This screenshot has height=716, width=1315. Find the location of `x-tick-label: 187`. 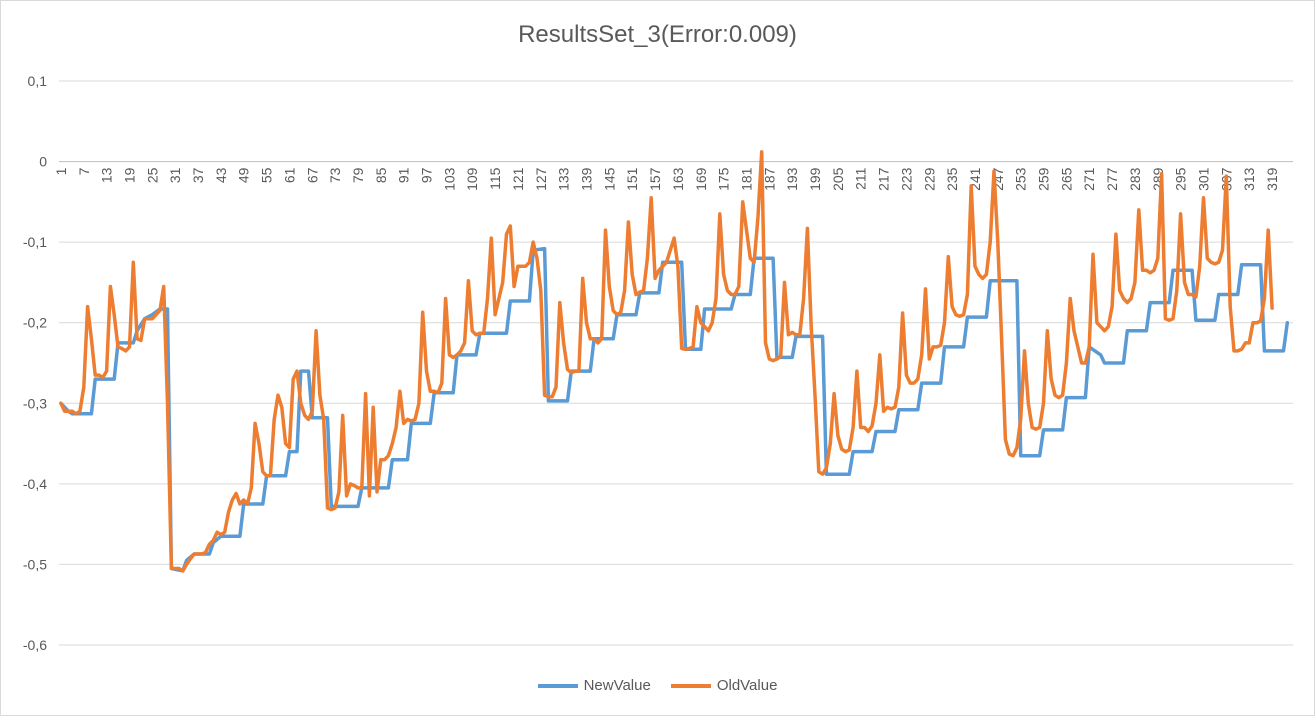

x-tick-label: 187 is located at coordinates (769, 179).